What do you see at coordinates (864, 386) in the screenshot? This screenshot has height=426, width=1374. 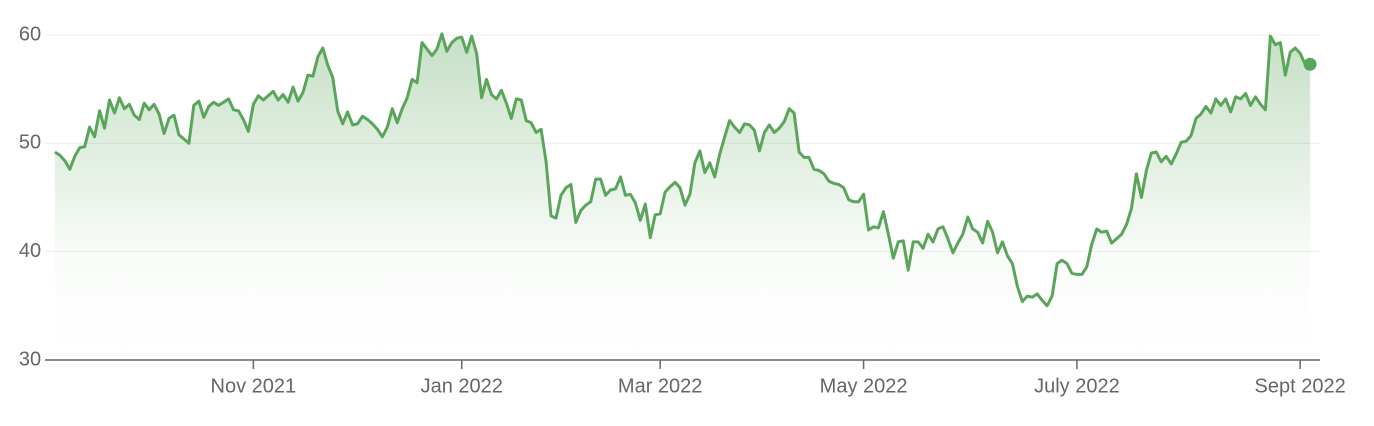 I see `x-tick-label: May 2022` at bounding box center [864, 386].